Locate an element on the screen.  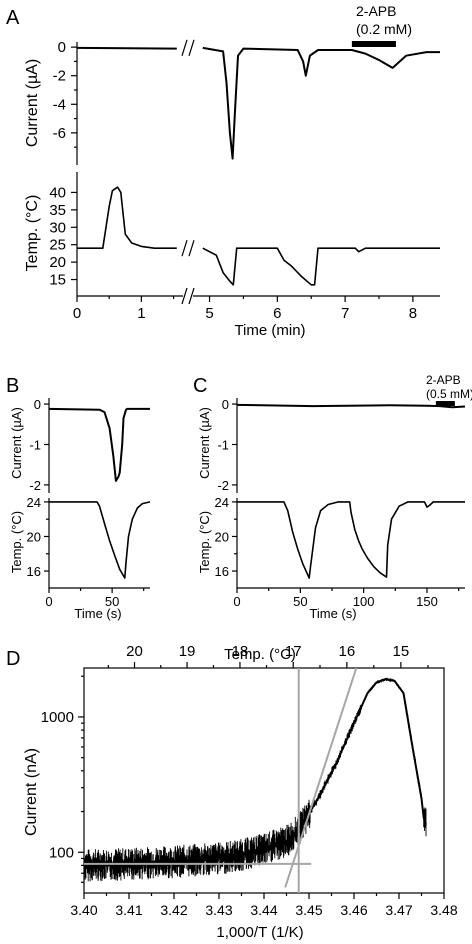
b-temp-ytick-label: 24 is located at coordinates (34, 502).